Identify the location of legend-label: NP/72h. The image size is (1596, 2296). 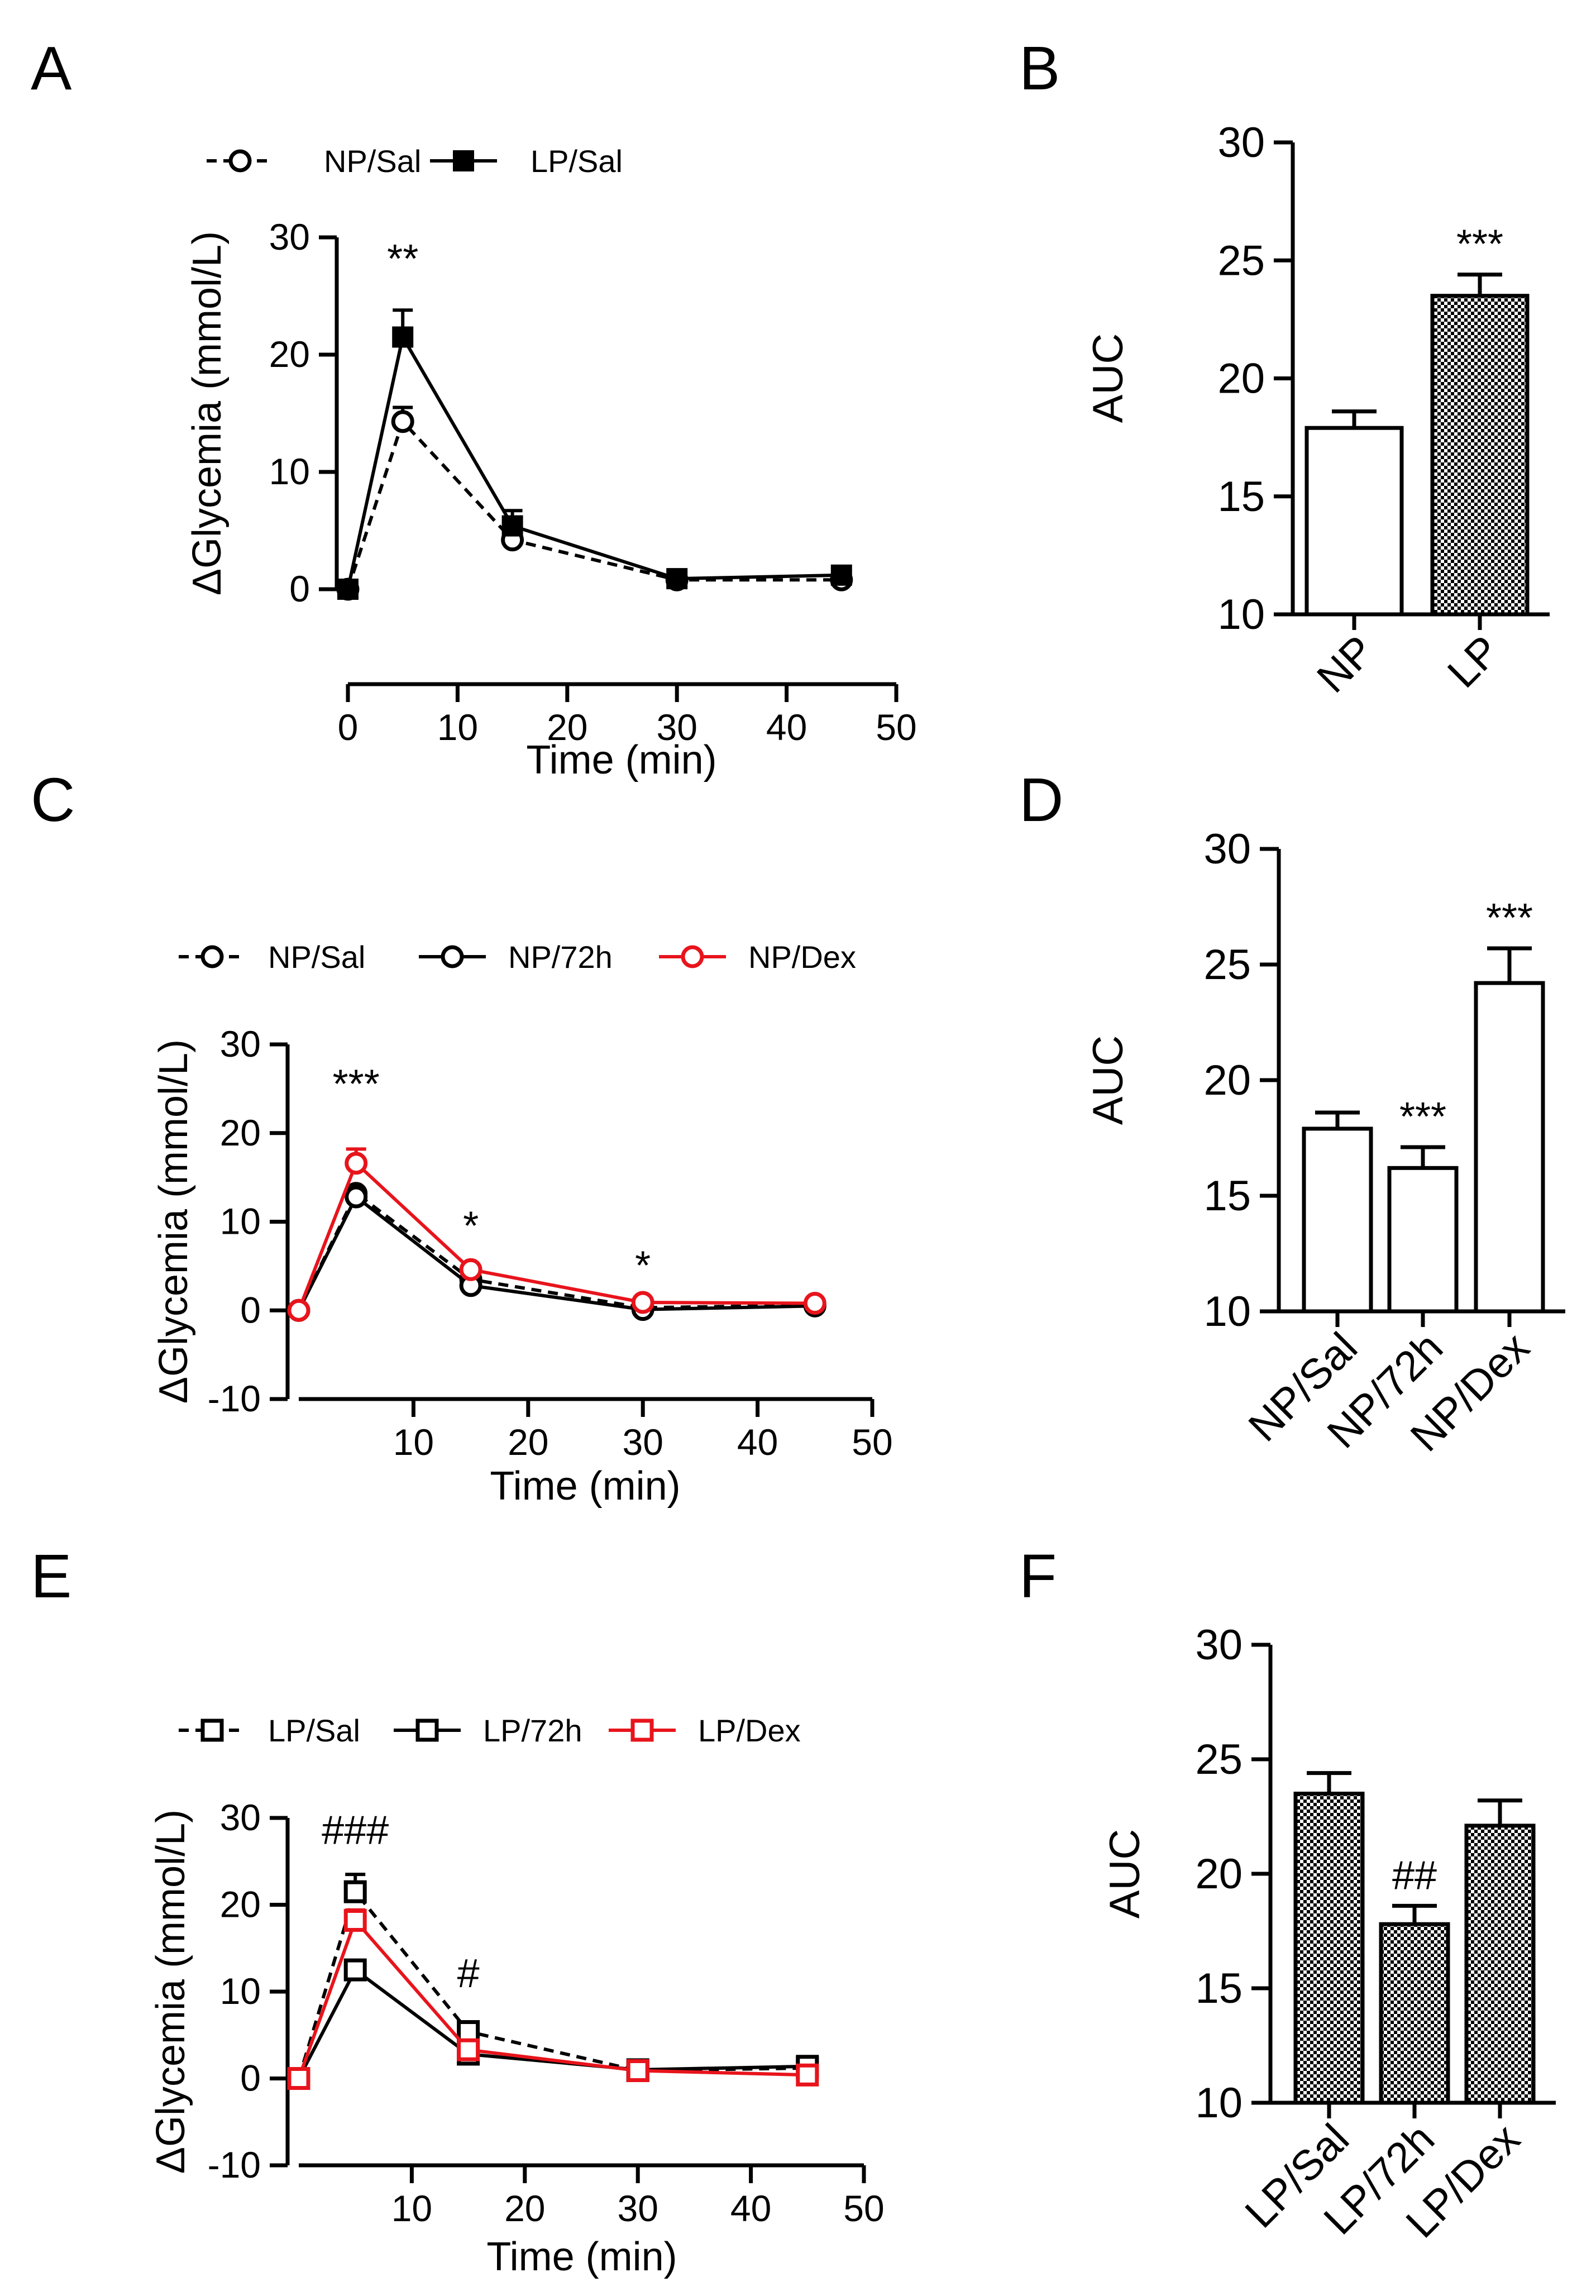
(560, 957).